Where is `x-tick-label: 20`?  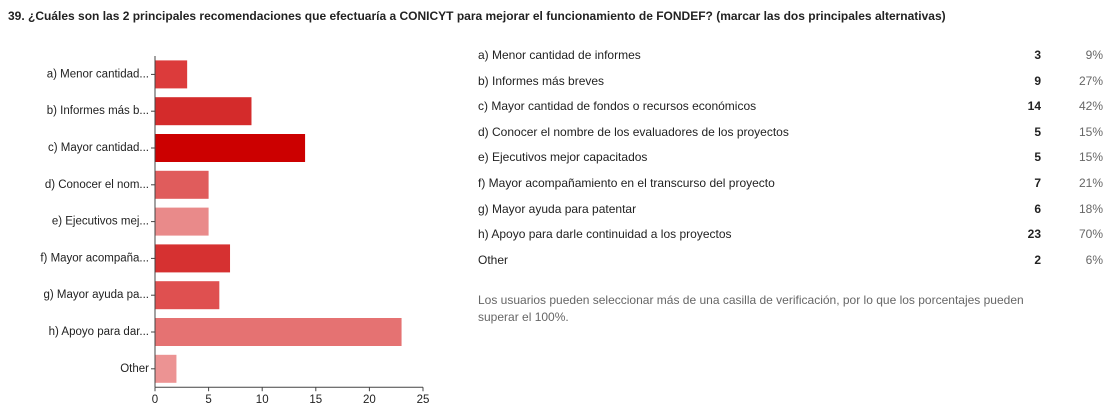
x-tick-label: 20 is located at coordinates (369, 399).